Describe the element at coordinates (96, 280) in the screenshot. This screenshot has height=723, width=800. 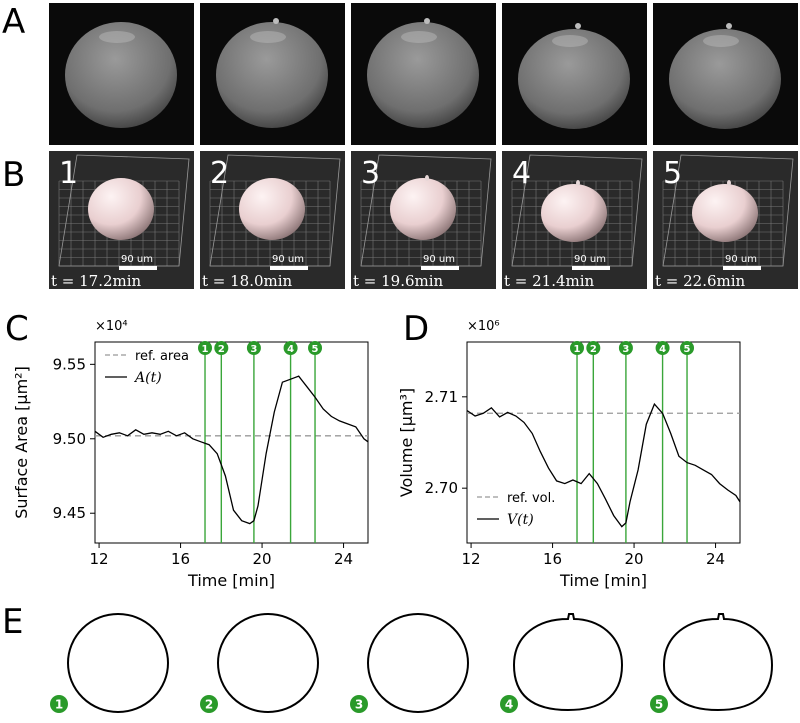
I see `time-label: t = 17.2min` at that location.